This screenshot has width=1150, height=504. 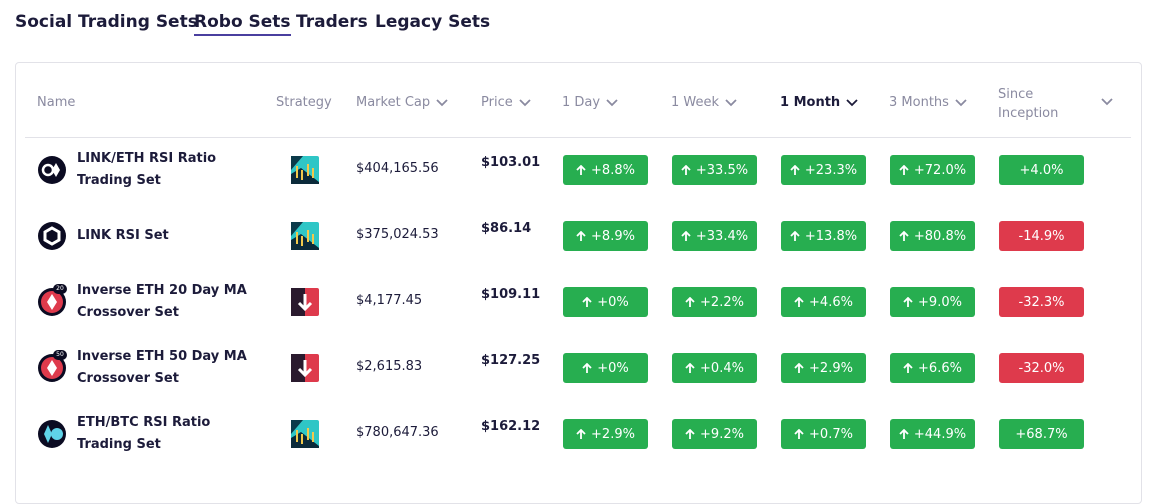 What do you see at coordinates (831, 236) in the screenshot?
I see `change-value: +13.8%` at bounding box center [831, 236].